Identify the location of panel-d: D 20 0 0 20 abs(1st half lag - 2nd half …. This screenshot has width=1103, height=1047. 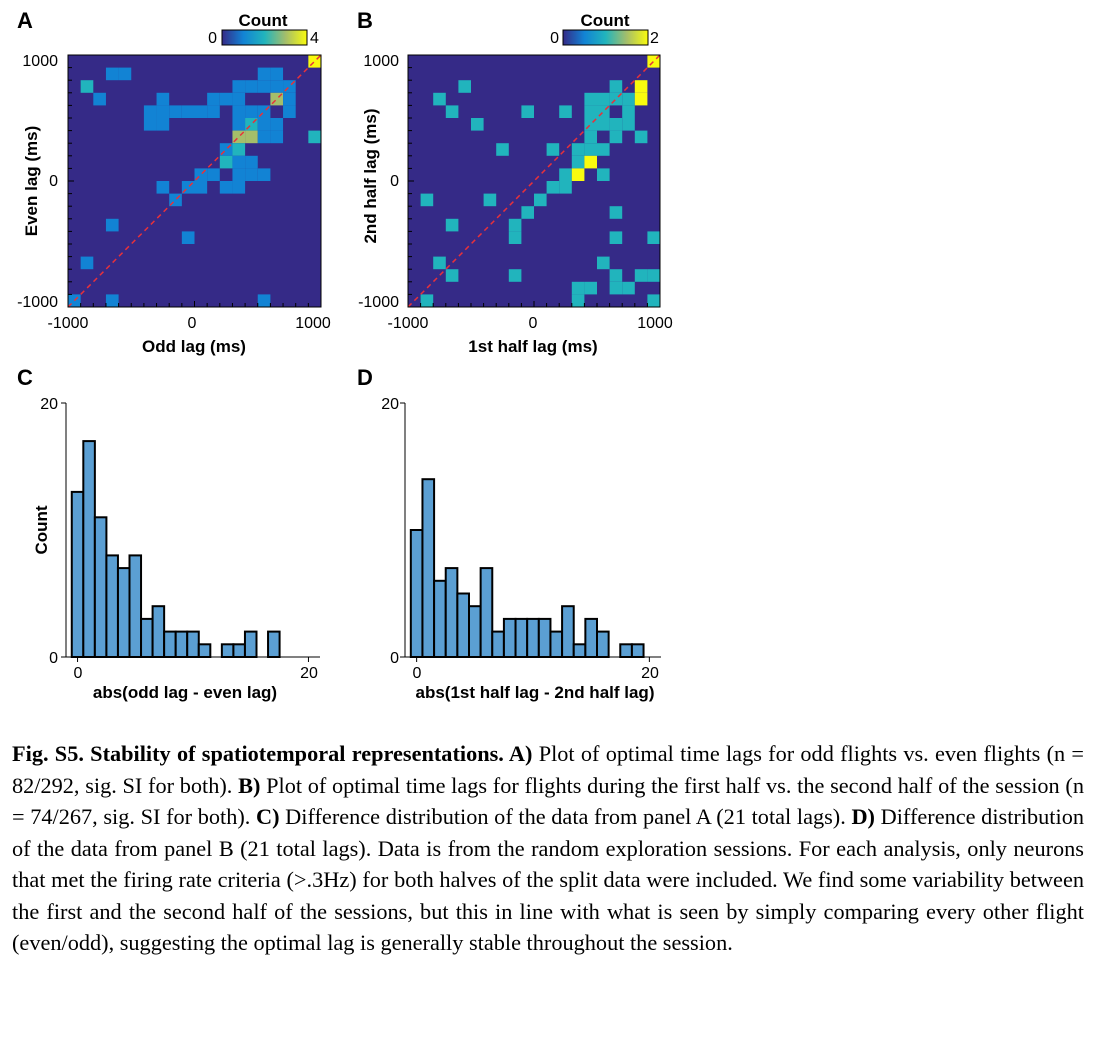
(509, 533).